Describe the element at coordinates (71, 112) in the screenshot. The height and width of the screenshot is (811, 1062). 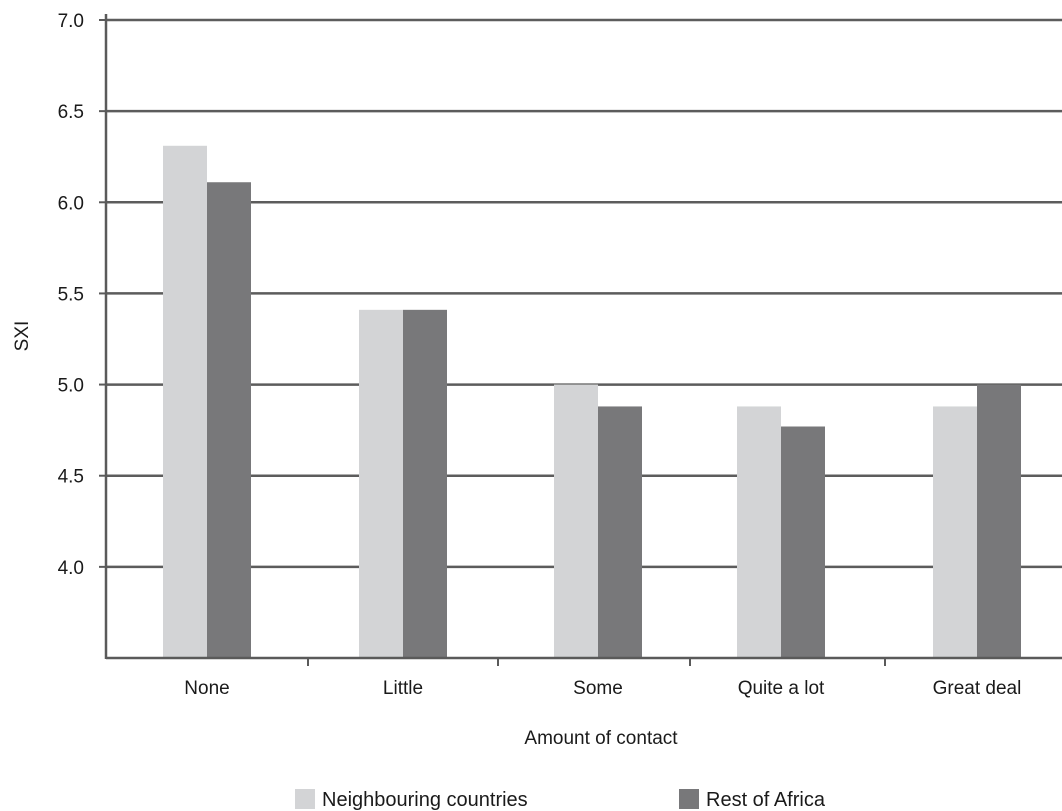
I see `y-tick-label: 6.5` at that location.